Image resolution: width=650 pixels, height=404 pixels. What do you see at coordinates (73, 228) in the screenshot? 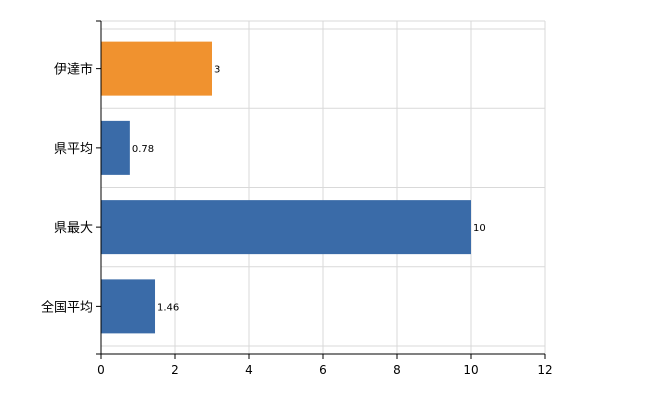
I see `category-label: 県最大` at bounding box center [73, 228].